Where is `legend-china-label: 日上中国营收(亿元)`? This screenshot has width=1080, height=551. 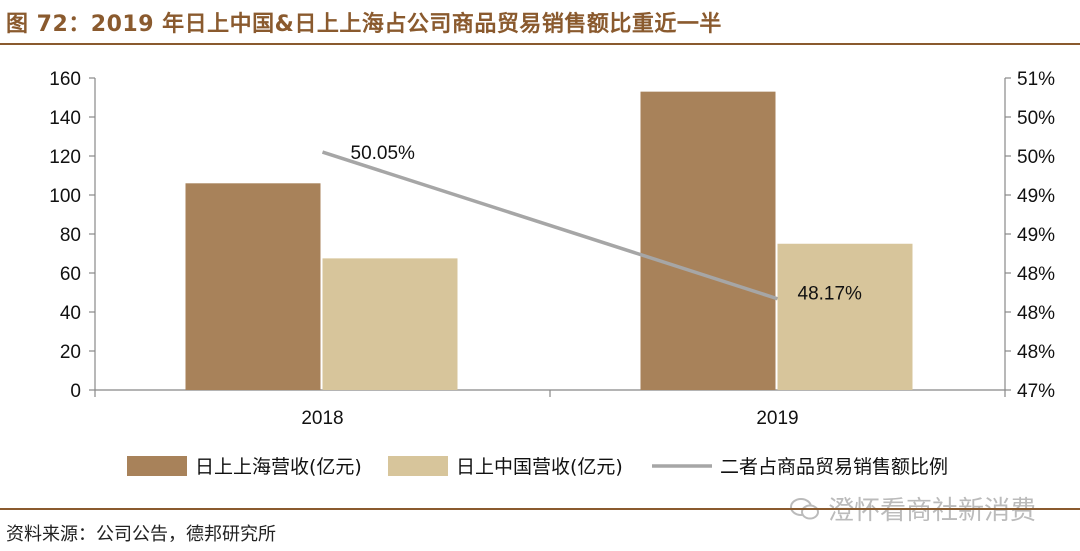 legend-china-label: 日上中国营收(亿元) is located at coordinates (539, 467).